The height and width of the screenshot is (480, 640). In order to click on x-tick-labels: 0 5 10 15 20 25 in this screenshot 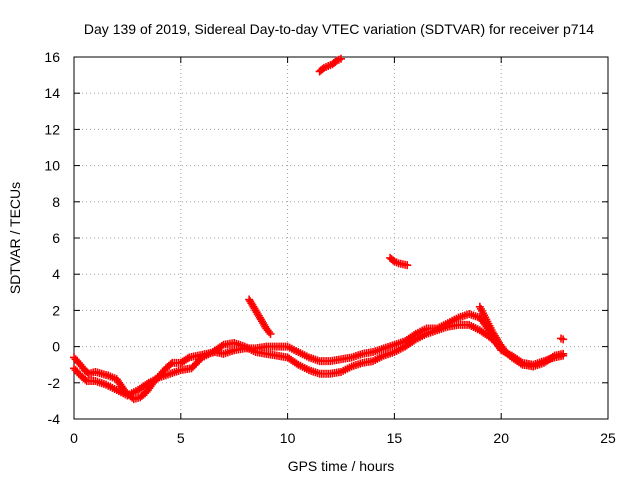, I will do `click(343, 438)`.